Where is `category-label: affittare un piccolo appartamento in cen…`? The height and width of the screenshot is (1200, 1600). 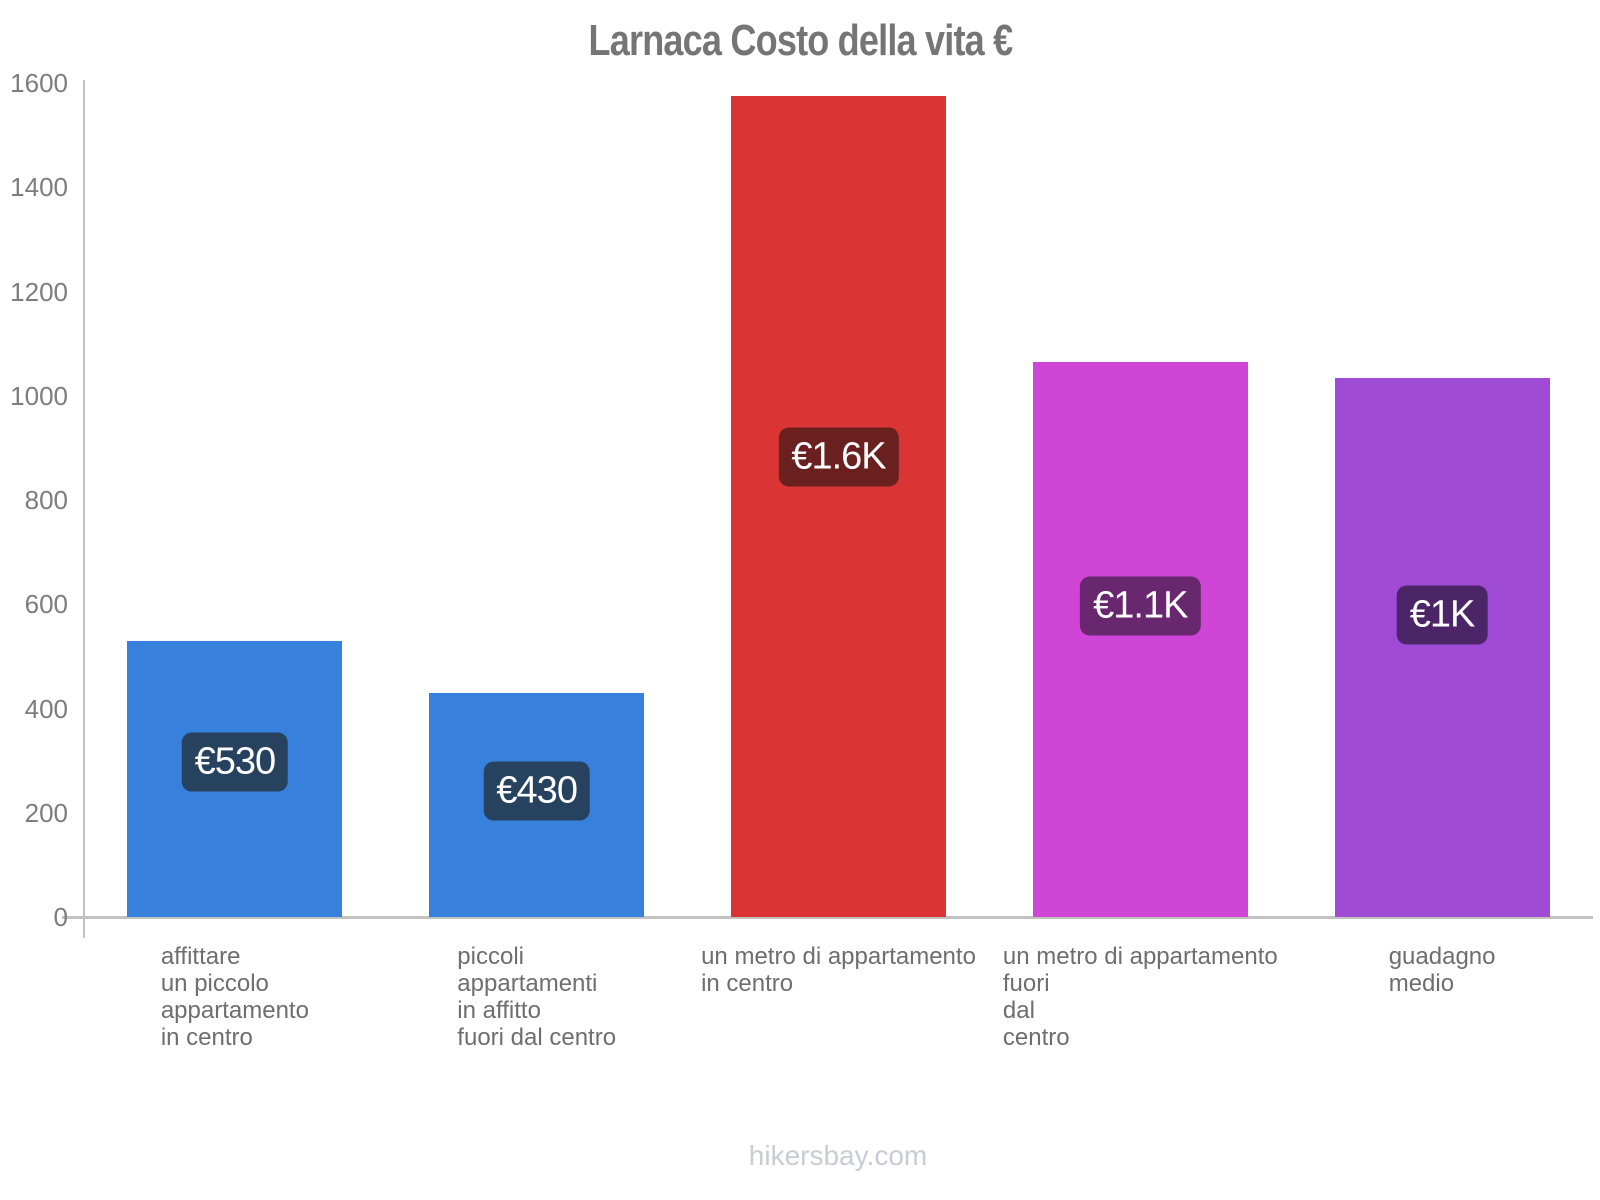
category-label: affittare un piccolo appartamento in cen… is located at coordinates (234, 997).